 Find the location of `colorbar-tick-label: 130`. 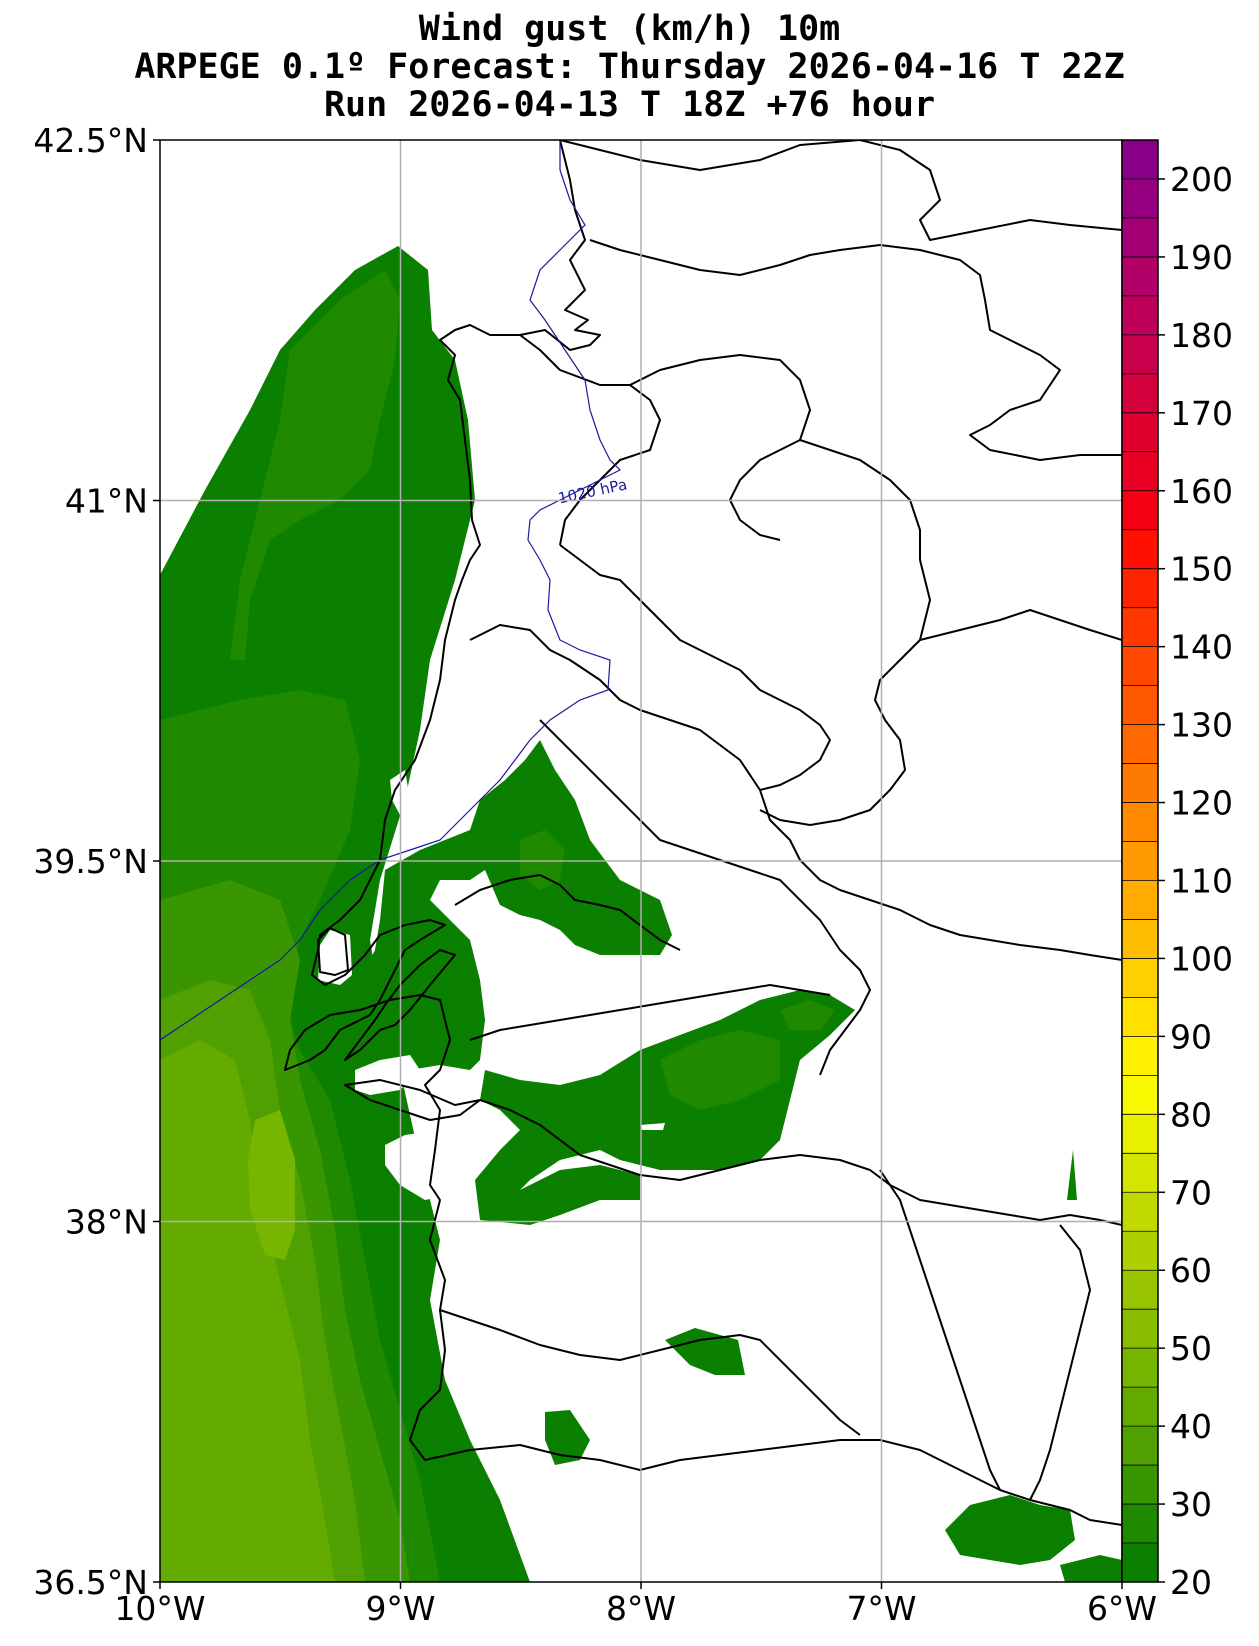

colorbar-tick-label: 130 is located at coordinates (1201, 725).